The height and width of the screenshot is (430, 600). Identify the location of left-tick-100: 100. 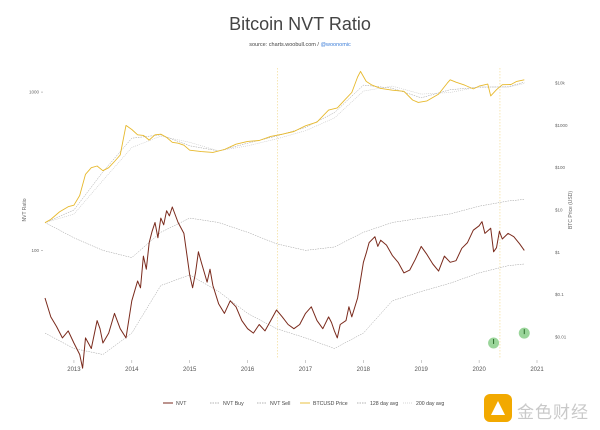
(35, 250).